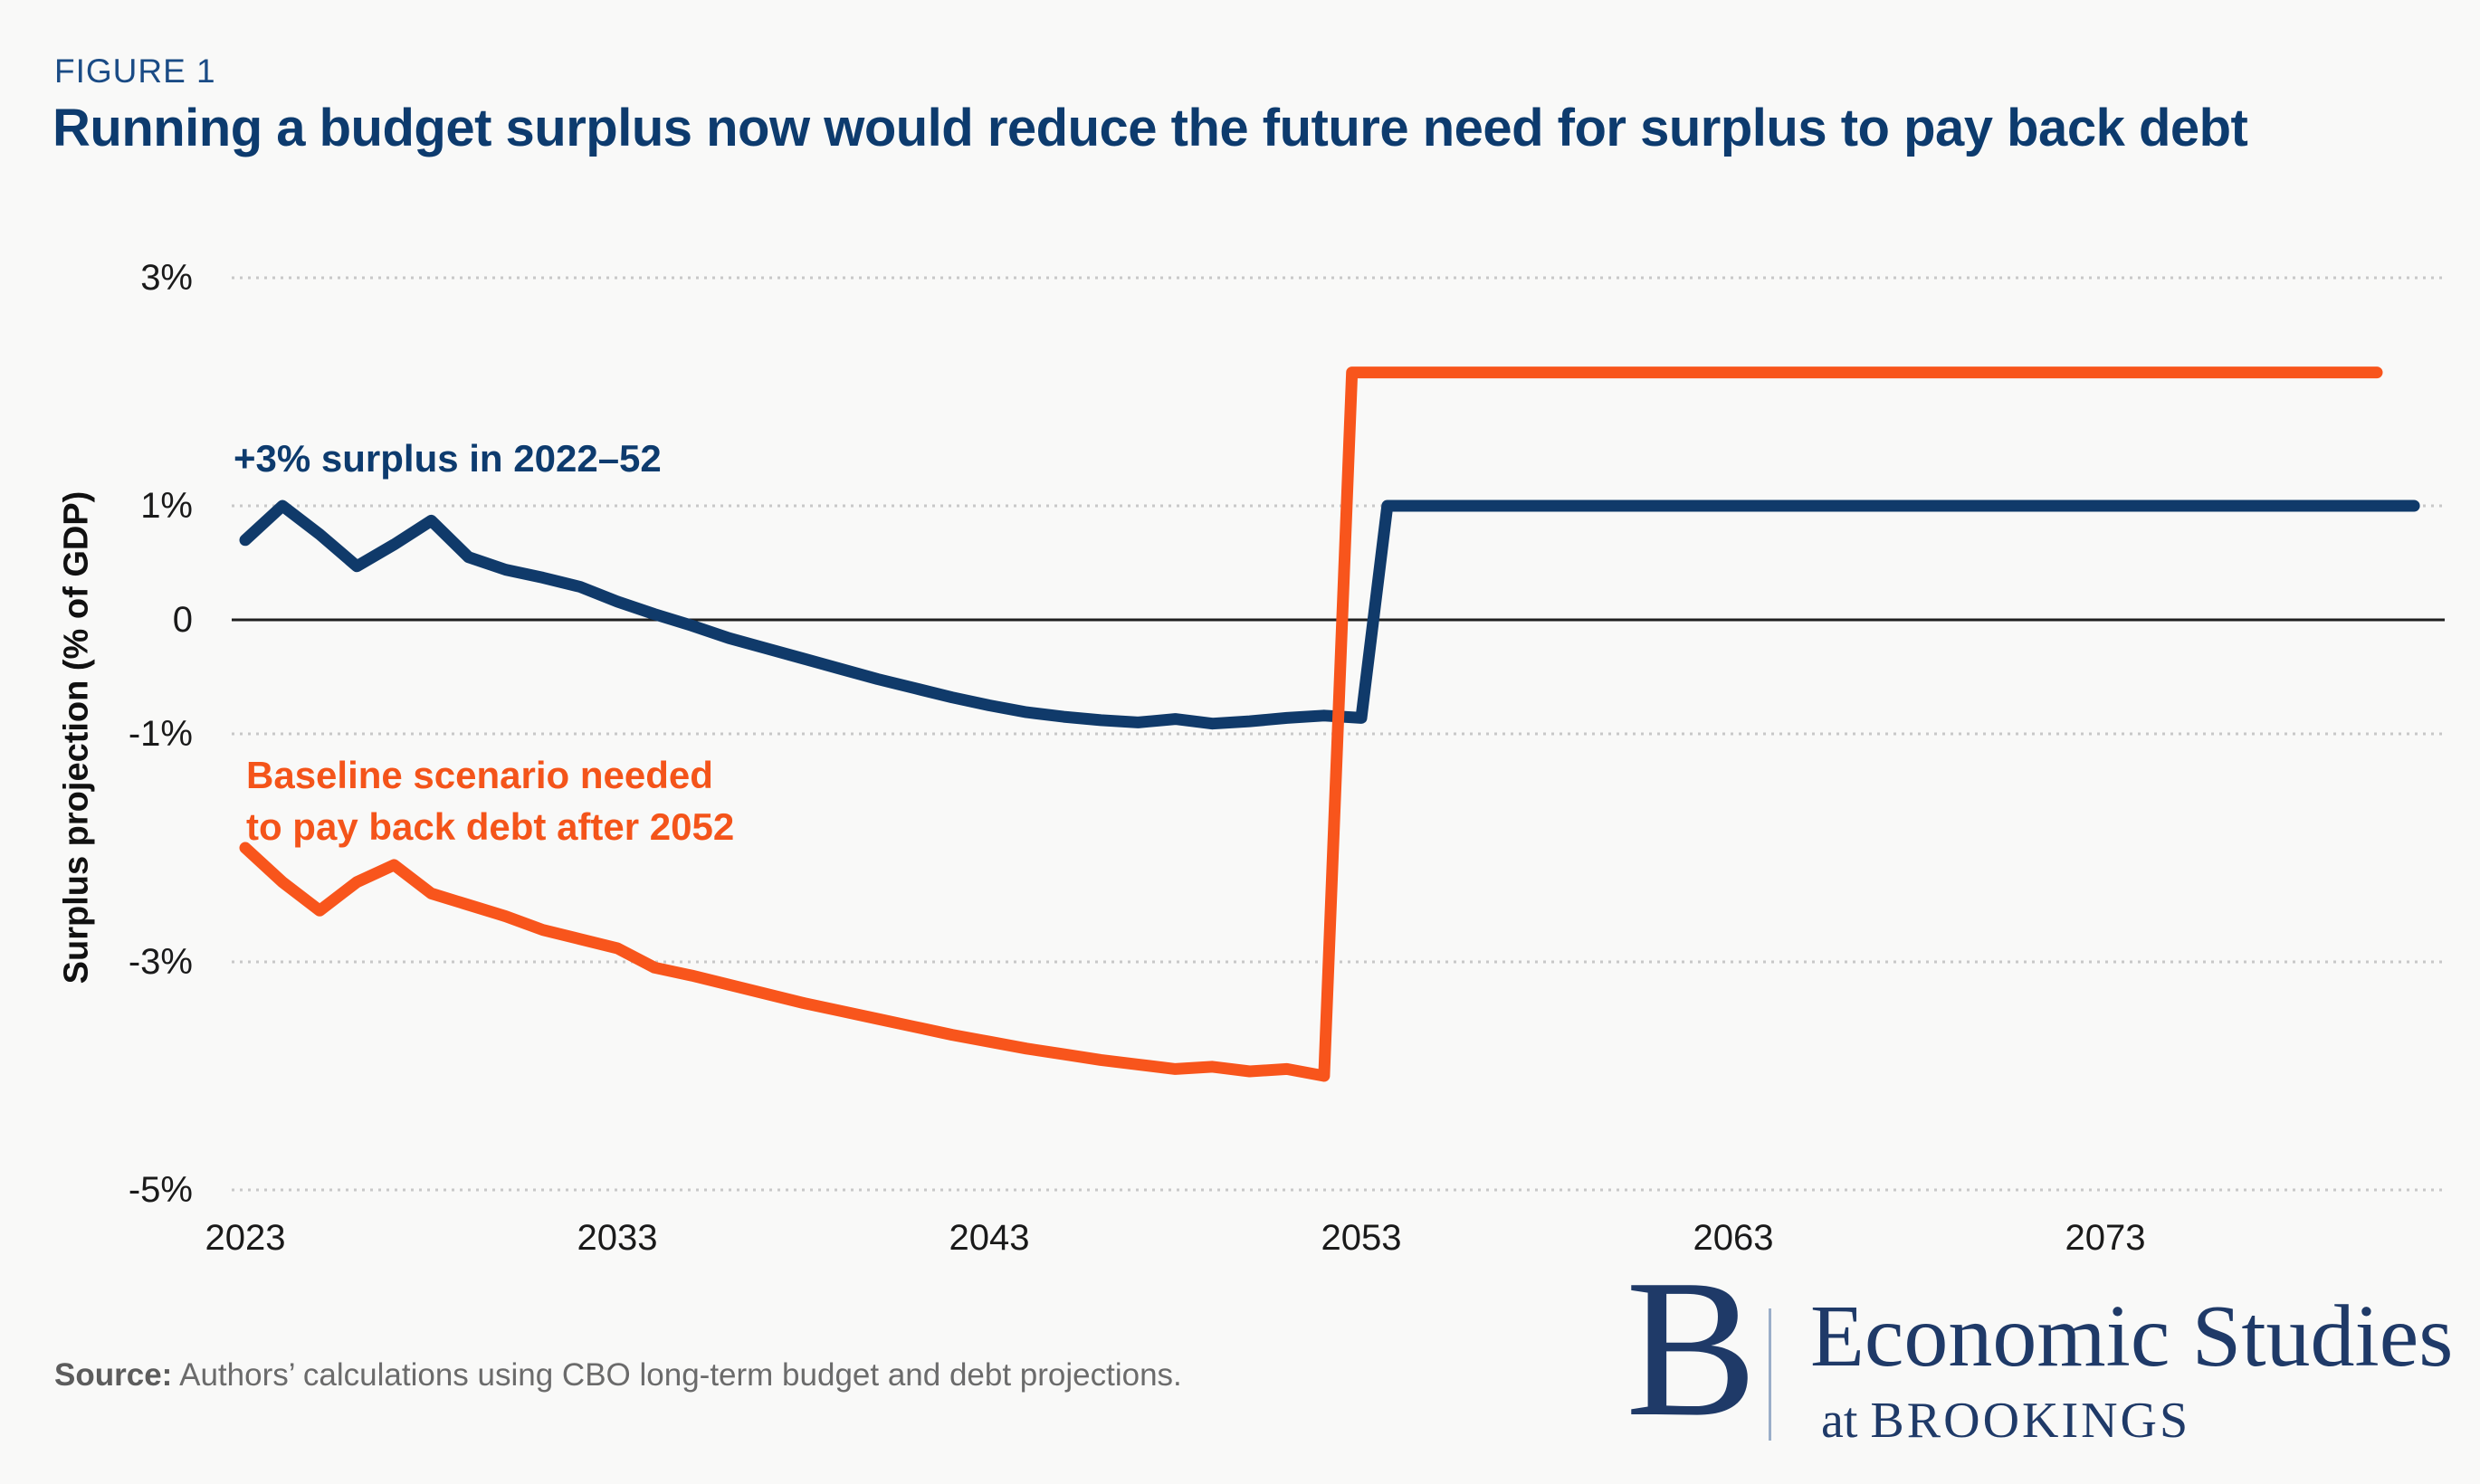 The width and height of the screenshot is (2480, 1484). I want to click on series-label-baseline-line2: to pay back debt after 2052, so click(490, 826).